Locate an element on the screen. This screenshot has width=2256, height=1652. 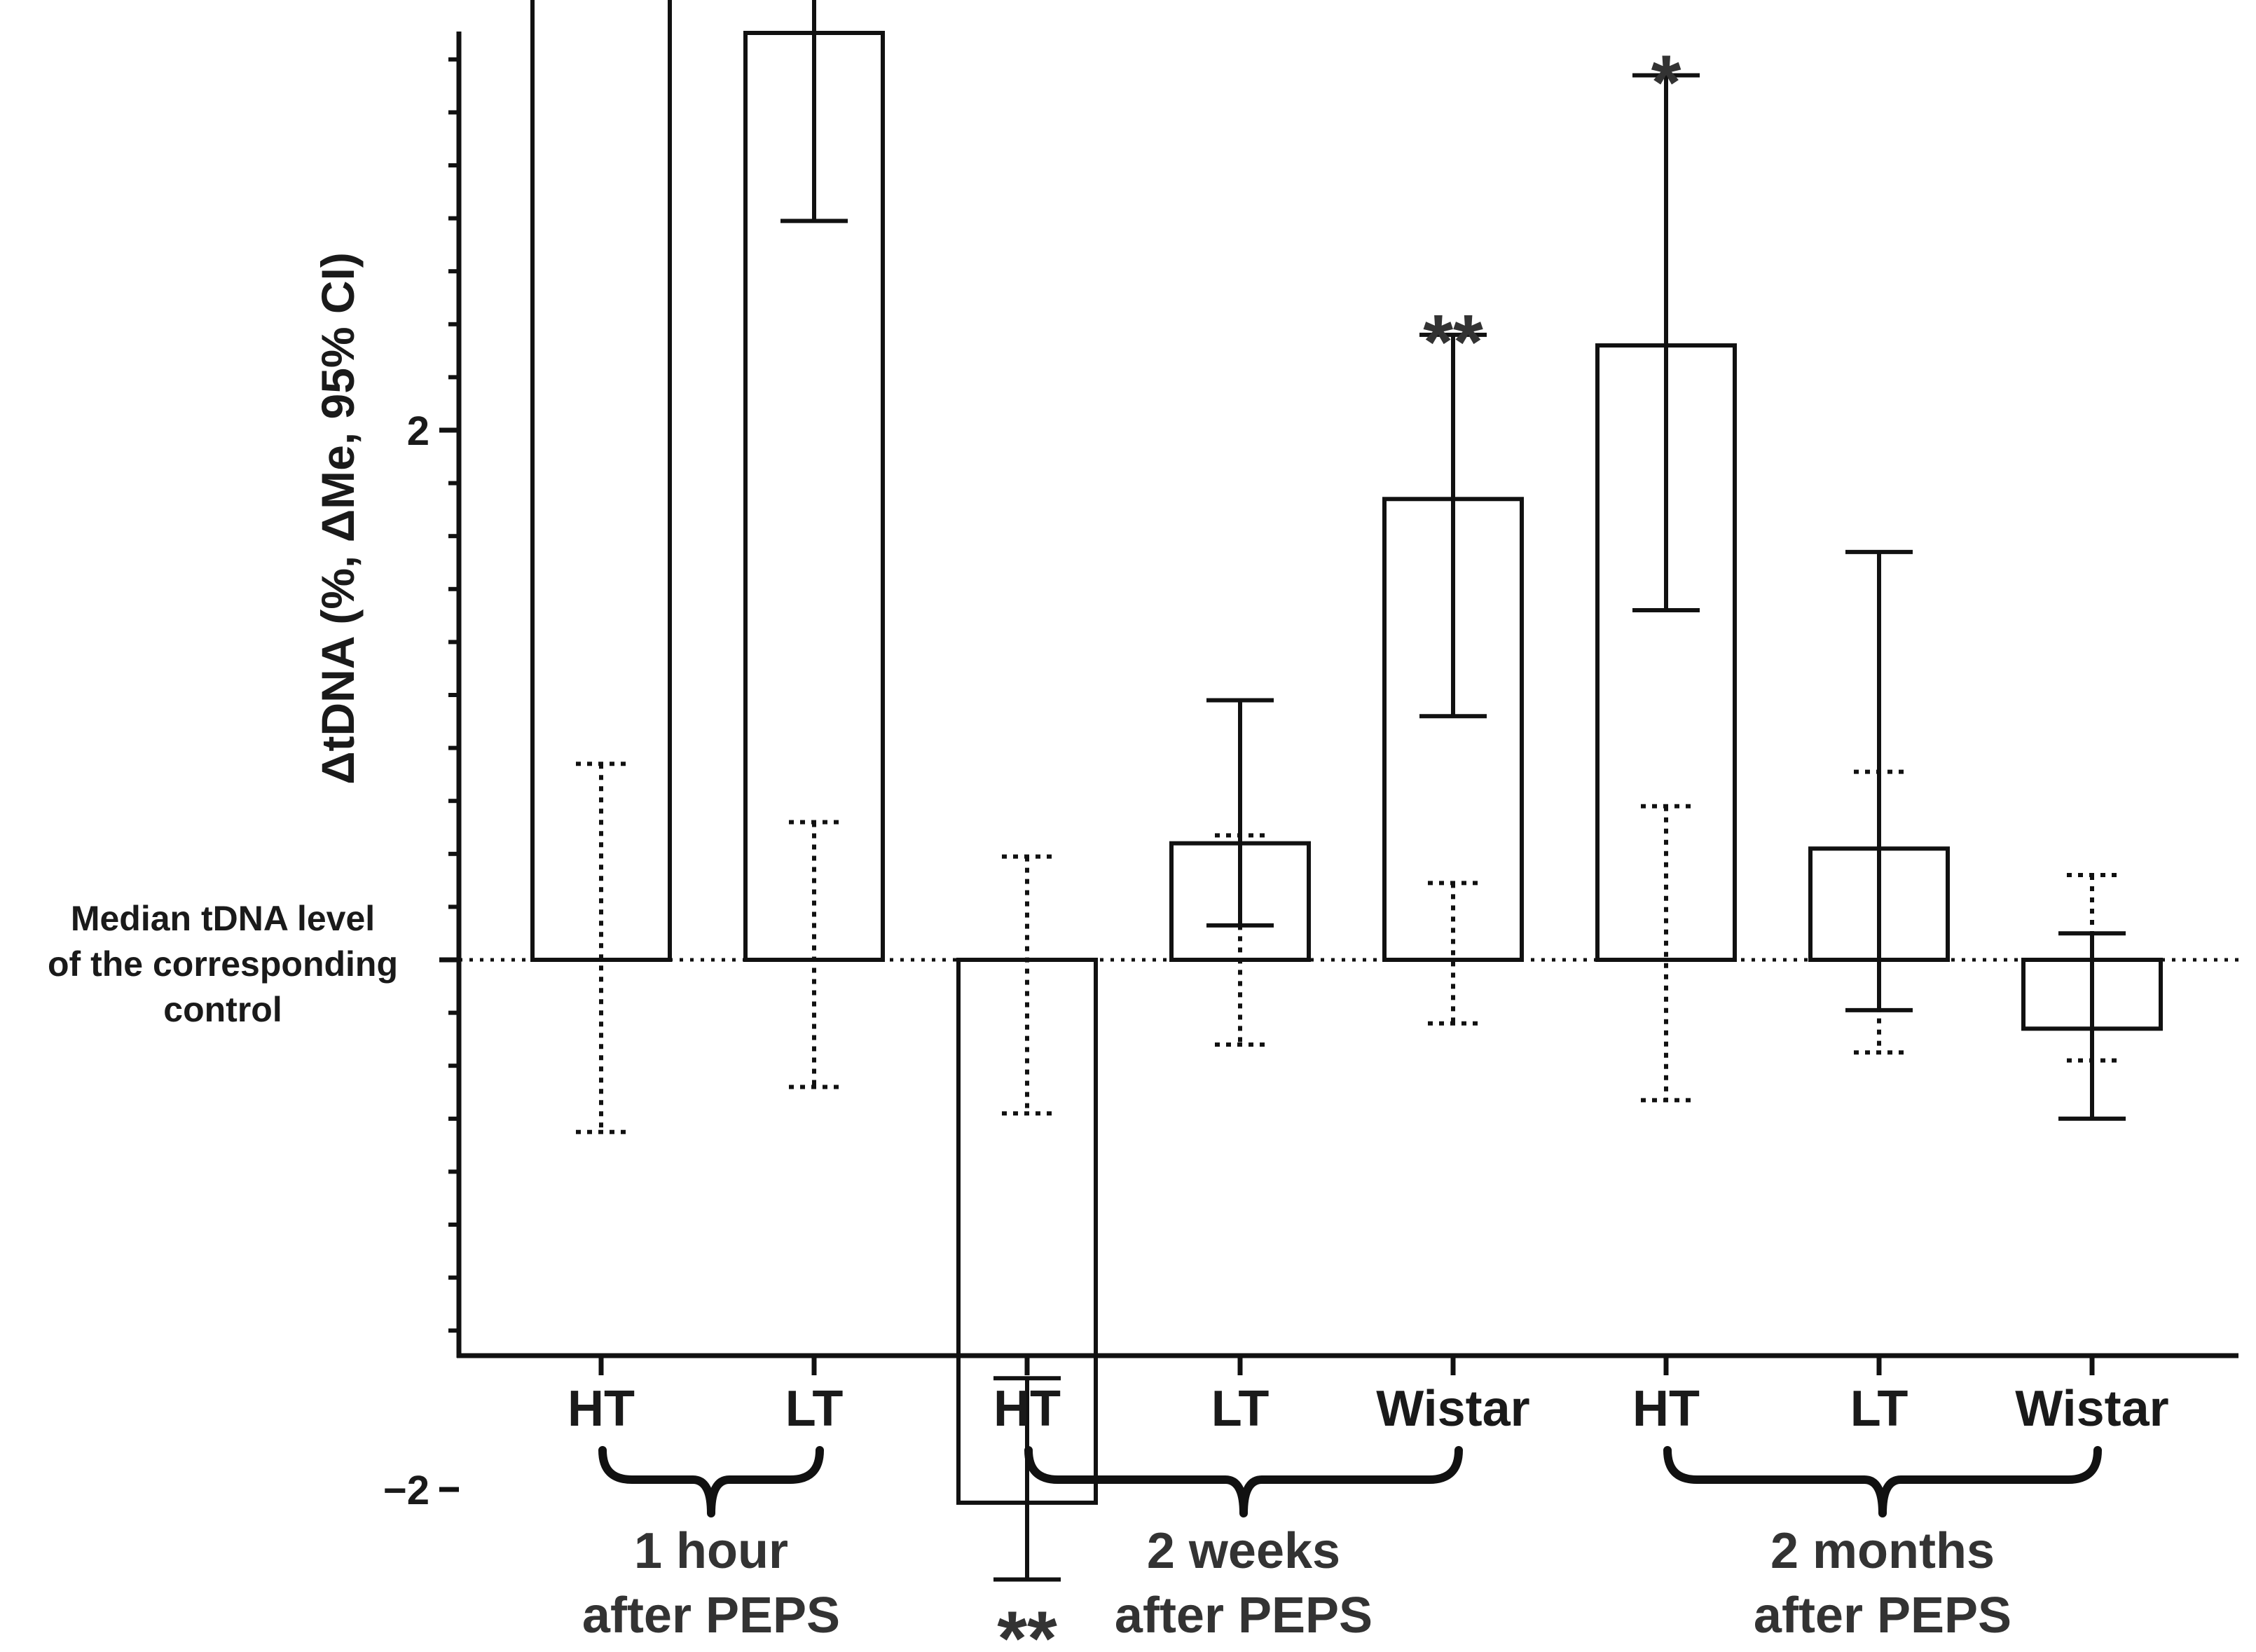
bar is located at coordinates (601, 481).